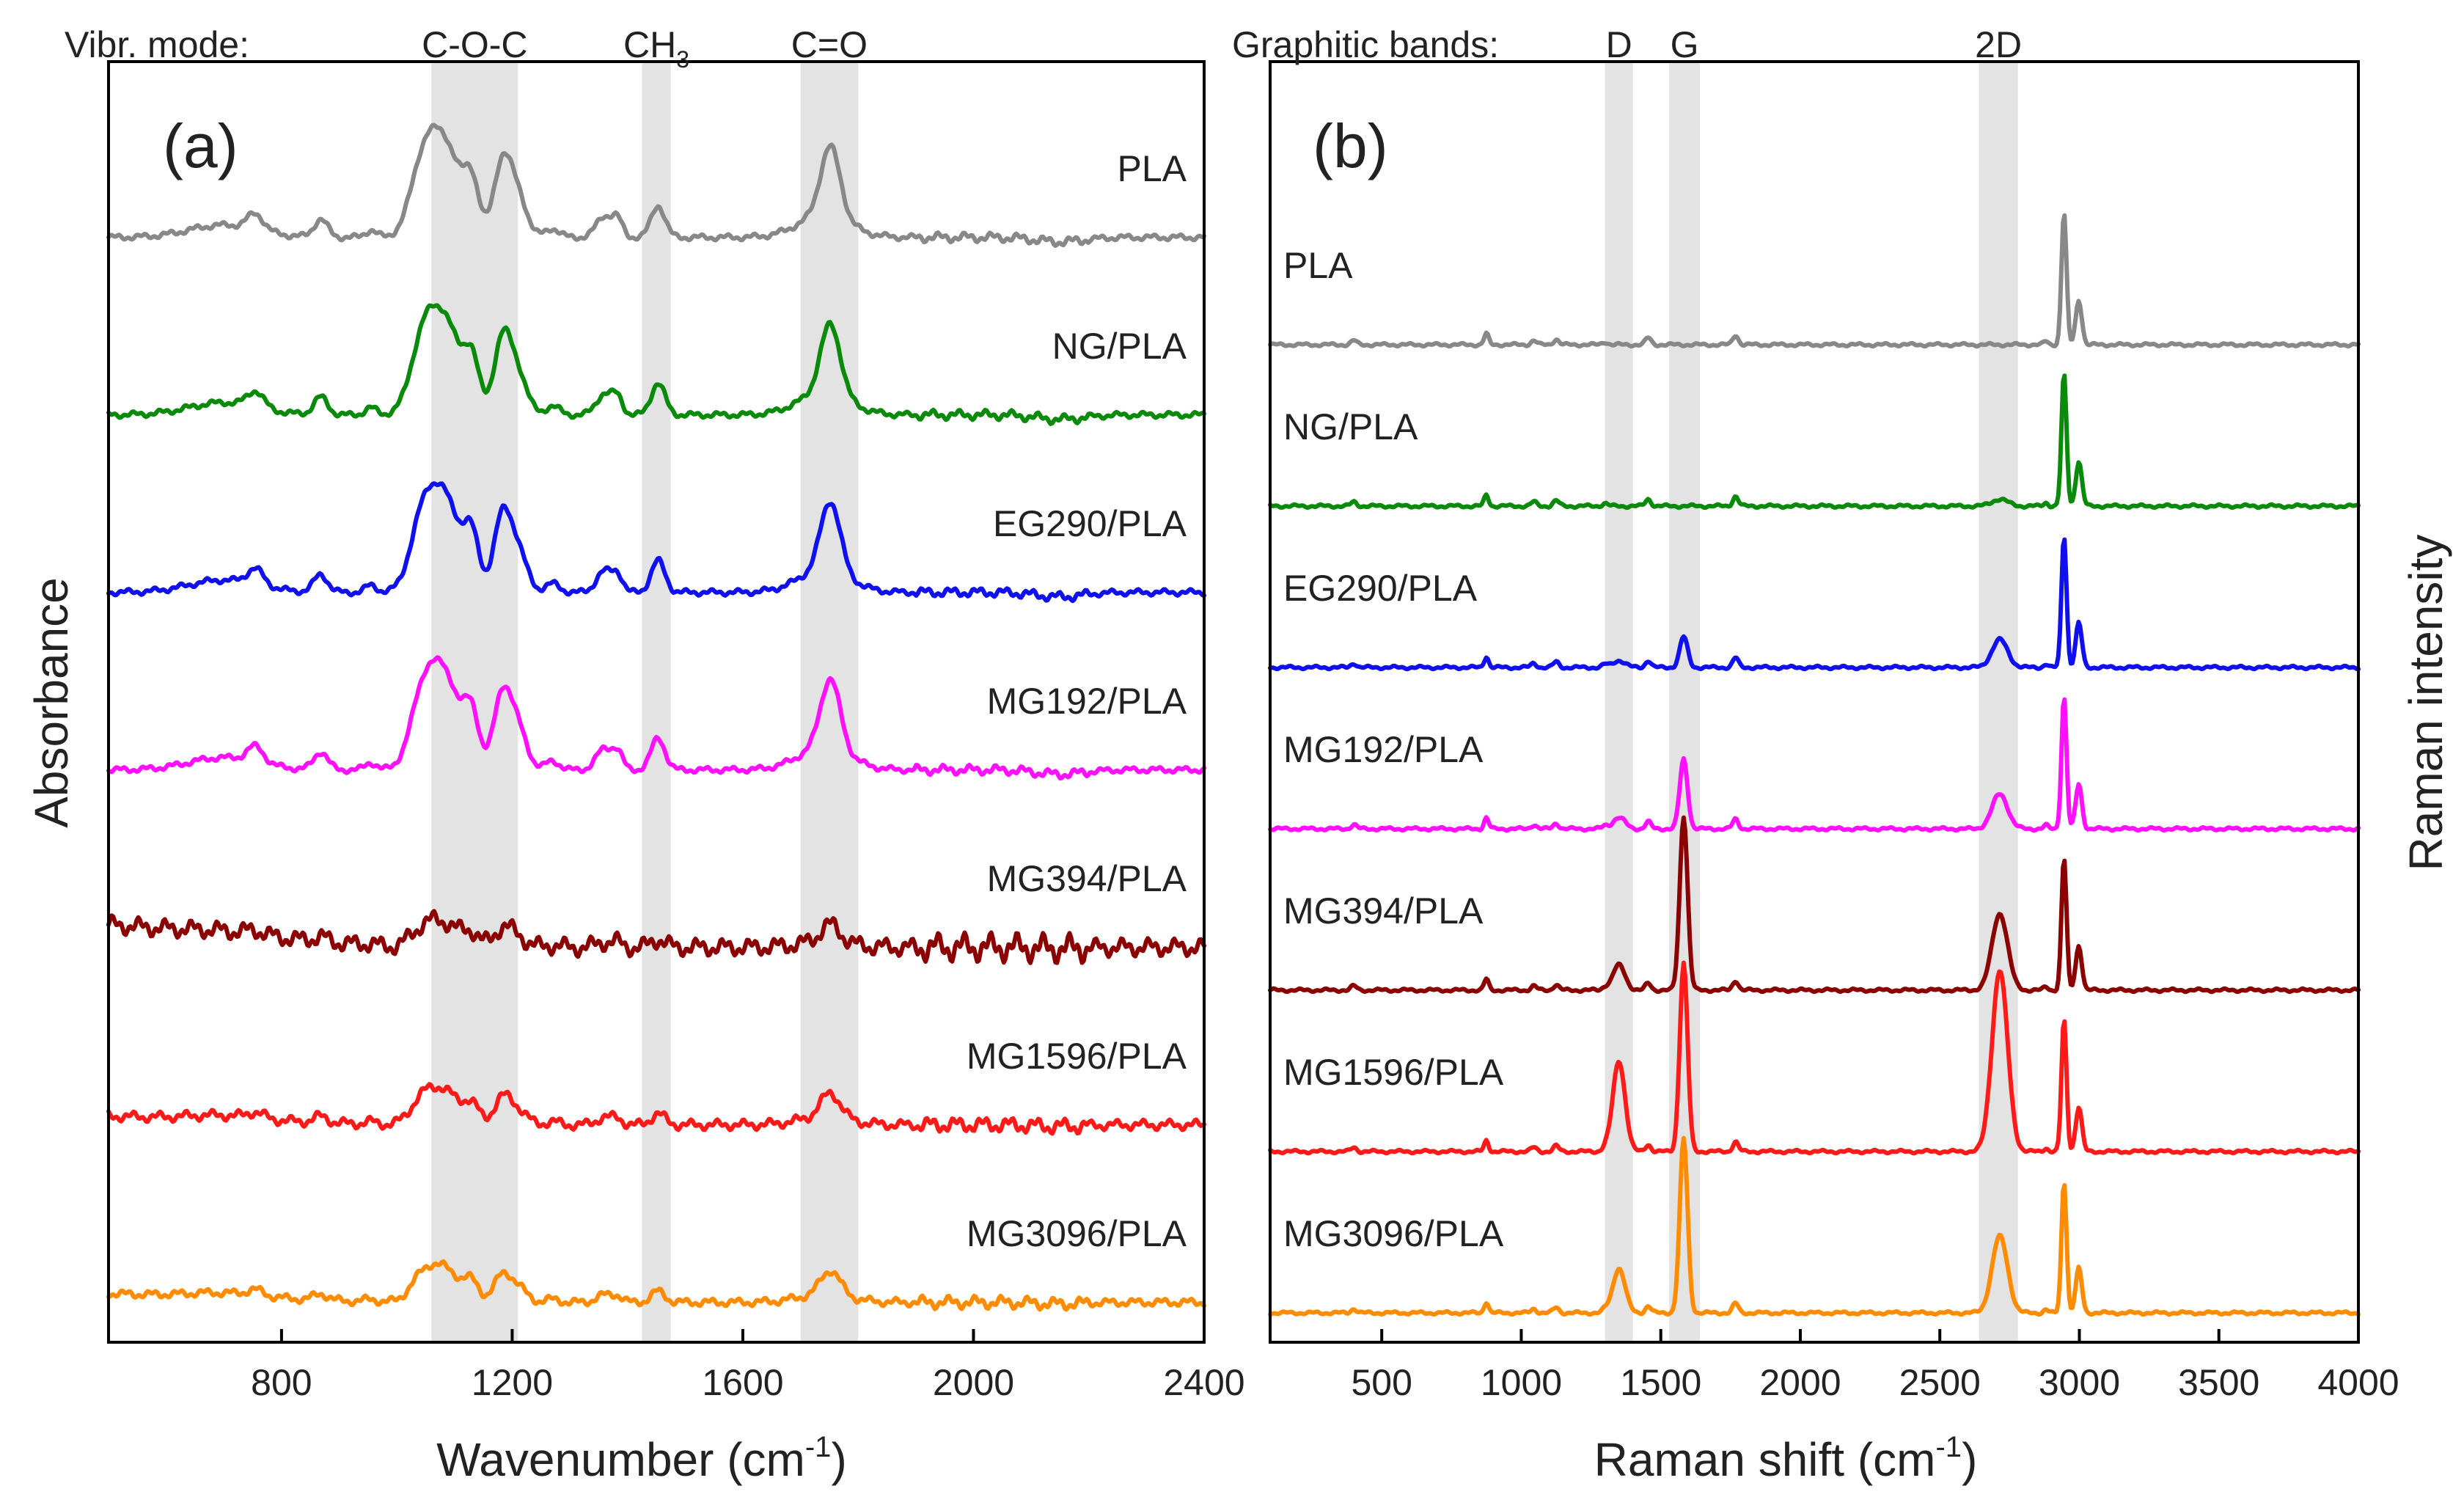 This screenshot has width=2464, height=1508. I want to click on band-label-c-o-c: C-O-C, so click(474, 44).